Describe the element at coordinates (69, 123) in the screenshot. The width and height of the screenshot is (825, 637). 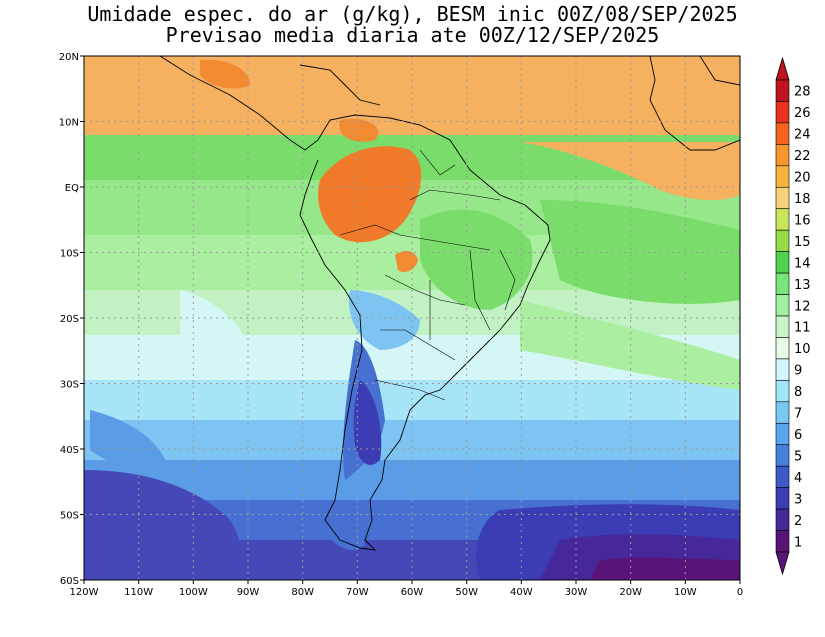
I see `lat-label: 10N` at that location.